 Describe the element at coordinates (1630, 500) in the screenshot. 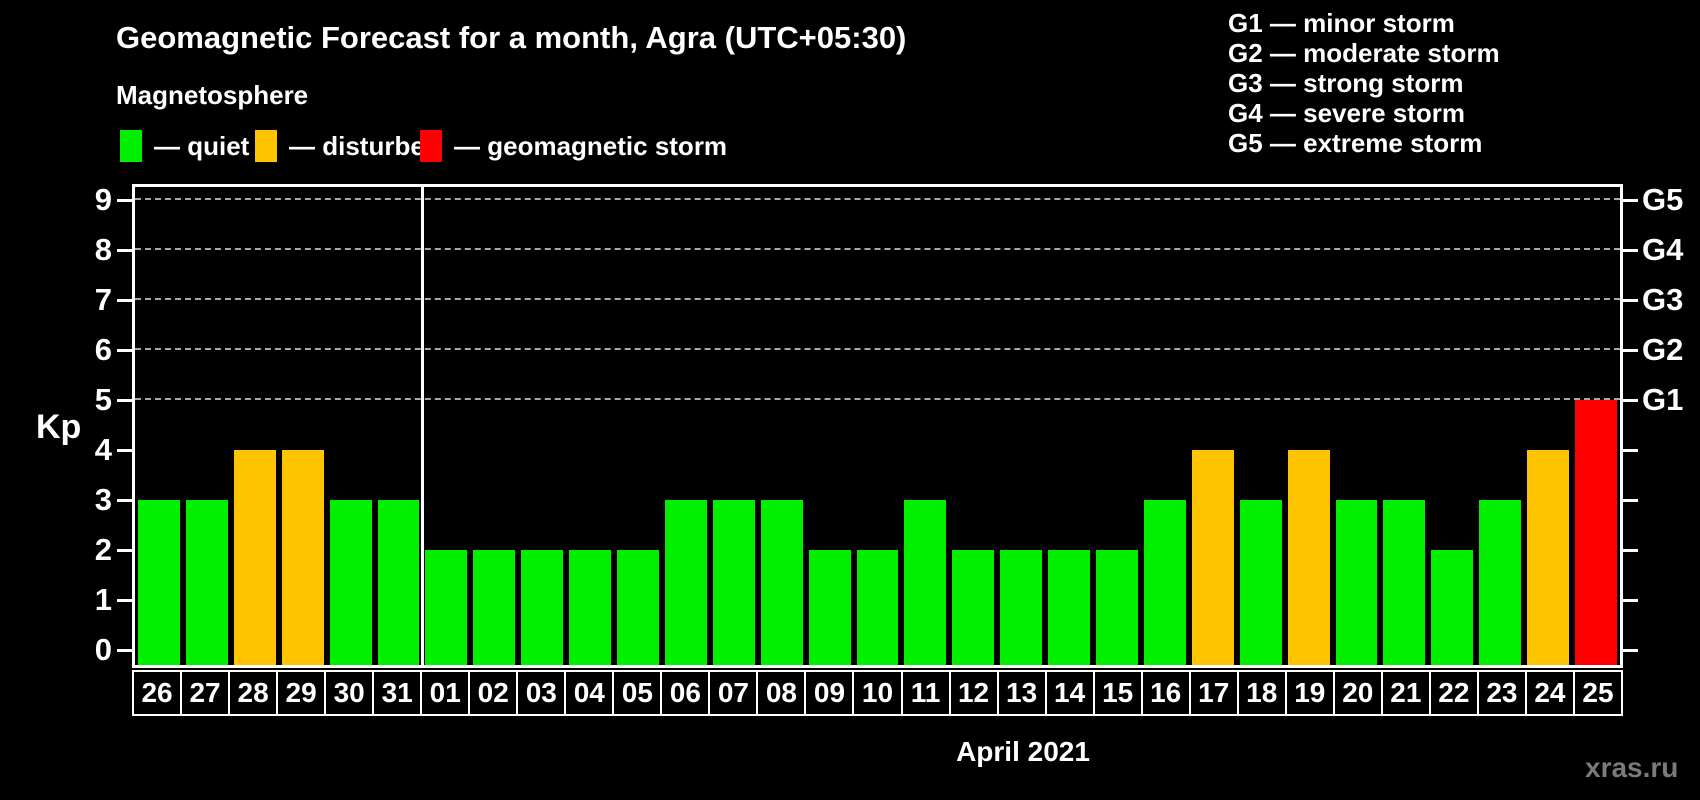

I see `right-tick-kp3` at that location.